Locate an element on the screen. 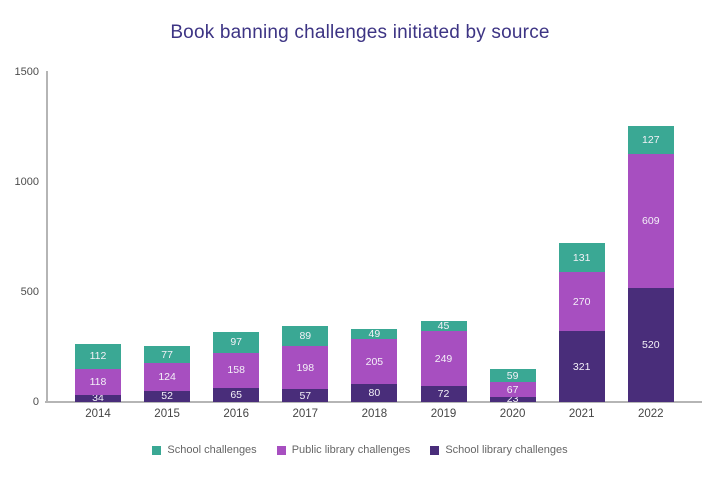 The width and height of the screenshot is (720, 478). bar-segment: 249 is located at coordinates (443, 359).